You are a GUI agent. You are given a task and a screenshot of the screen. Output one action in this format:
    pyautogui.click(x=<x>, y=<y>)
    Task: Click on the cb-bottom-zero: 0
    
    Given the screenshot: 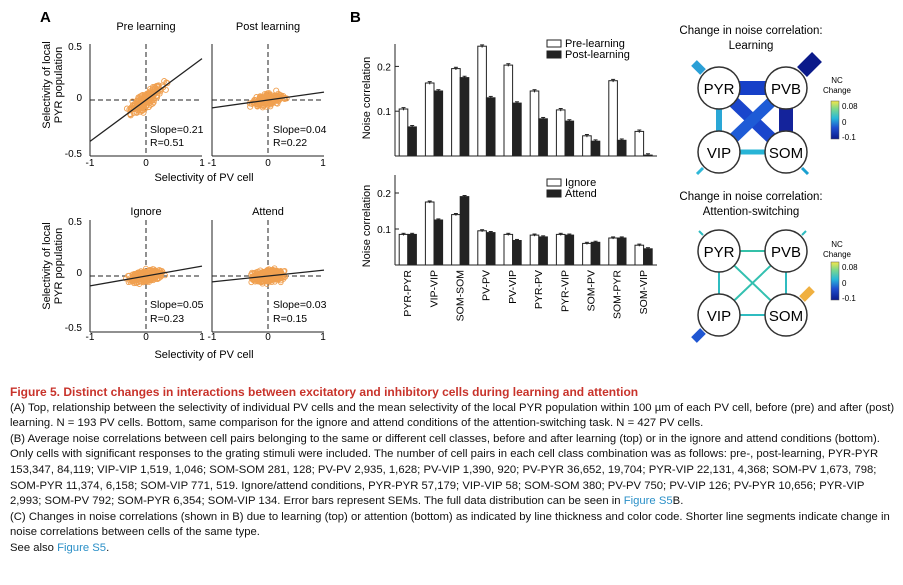 What is the action you would take?
    pyautogui.click(x=844, y=283)
    